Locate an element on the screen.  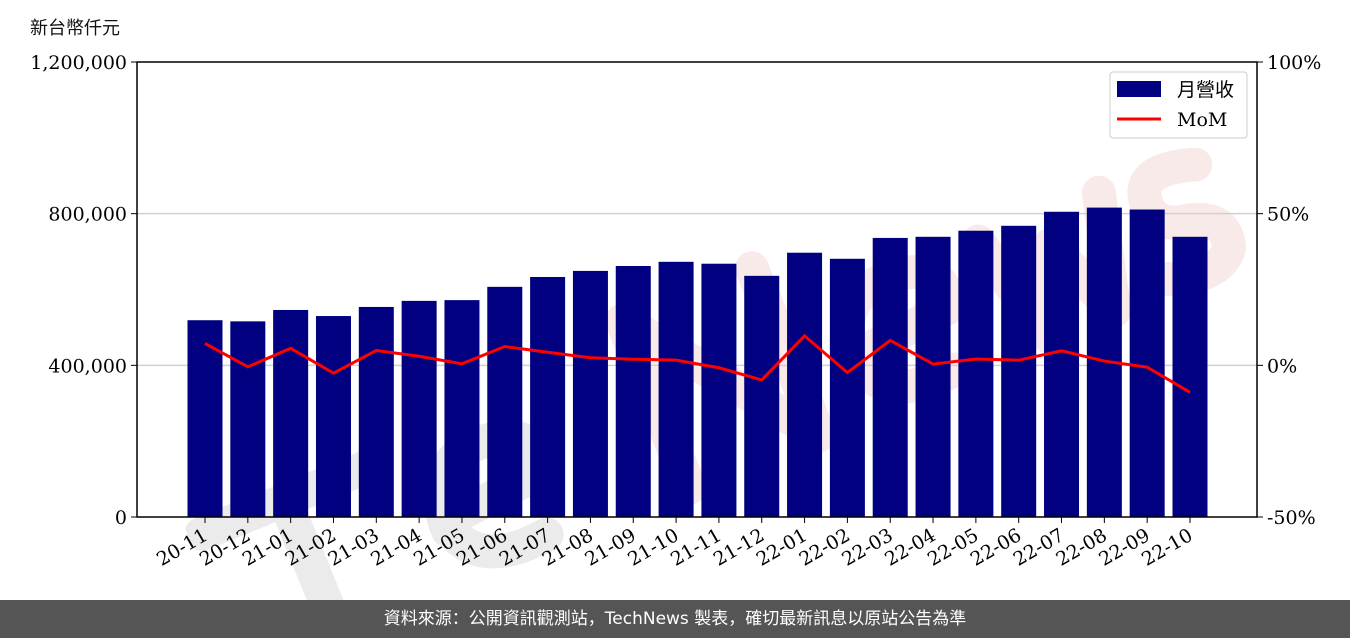
legend-bar-swatch is located at coordinates (1139, 89).